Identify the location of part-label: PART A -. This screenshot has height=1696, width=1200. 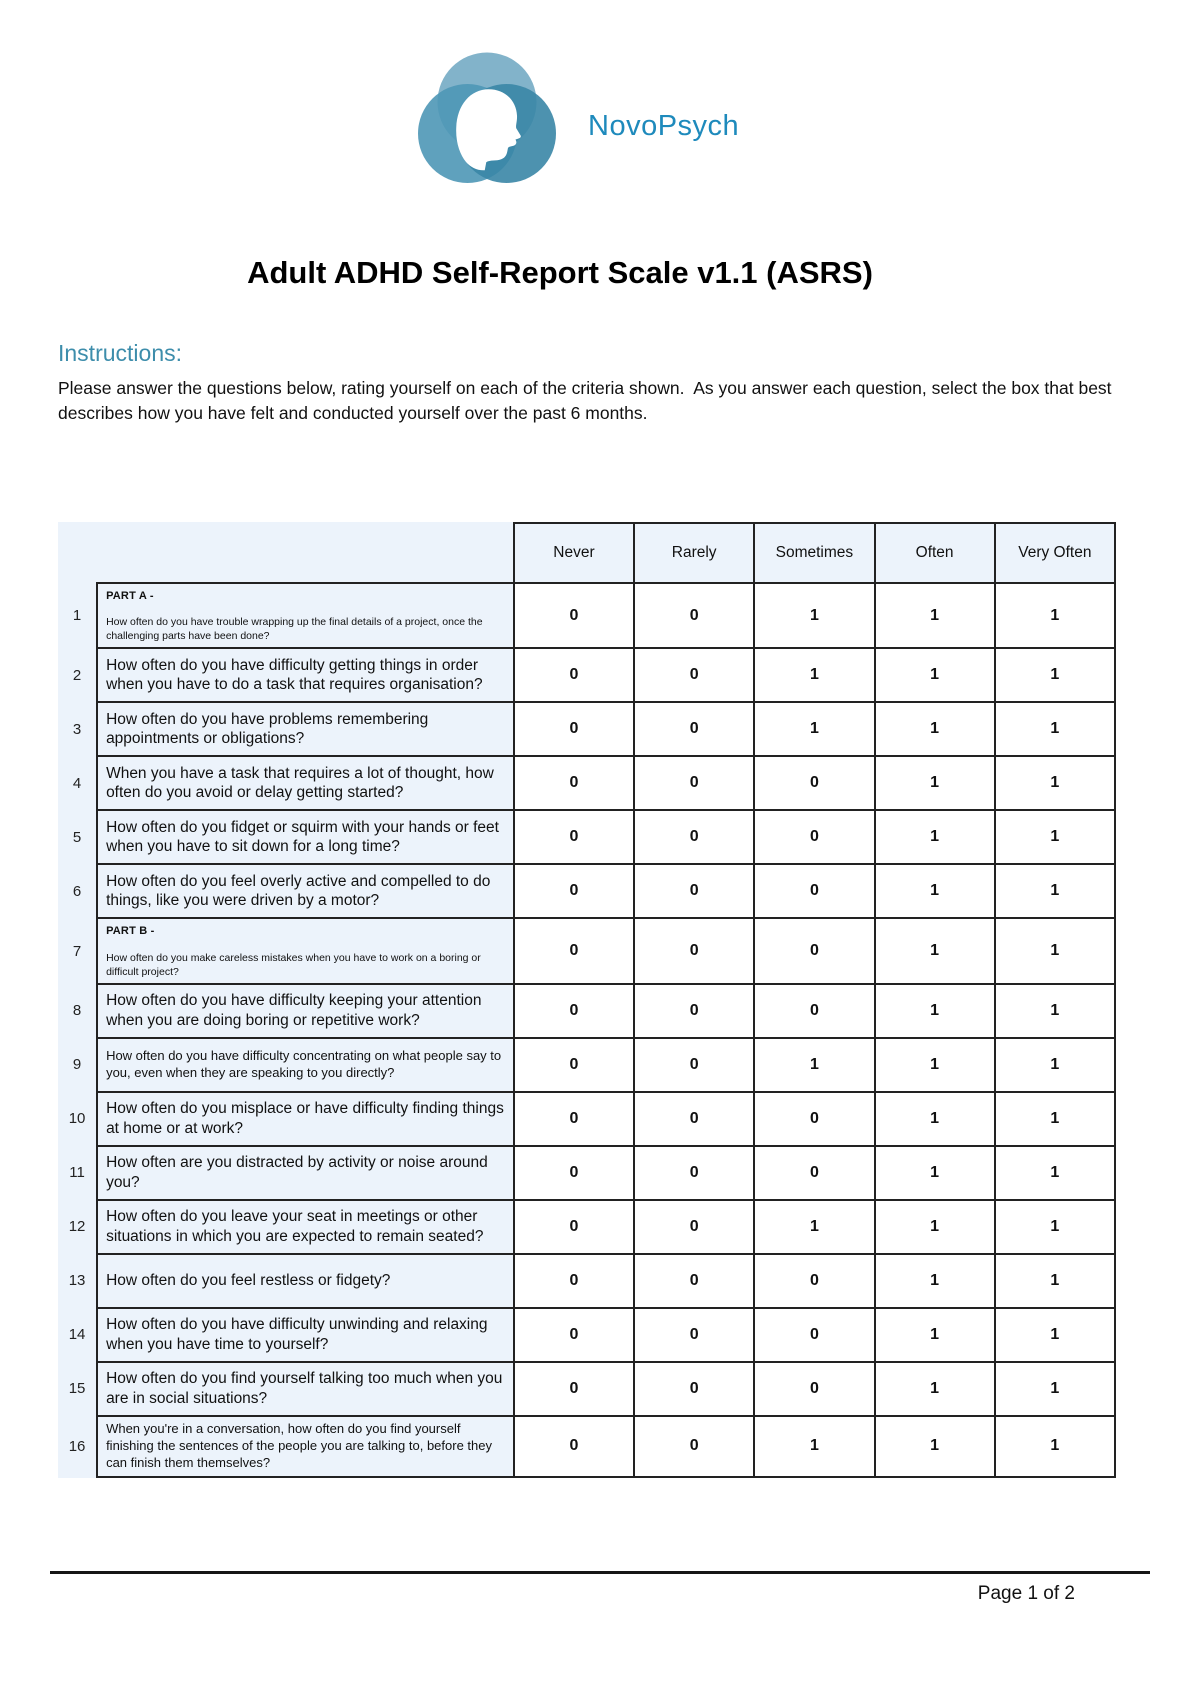
(130, 596).